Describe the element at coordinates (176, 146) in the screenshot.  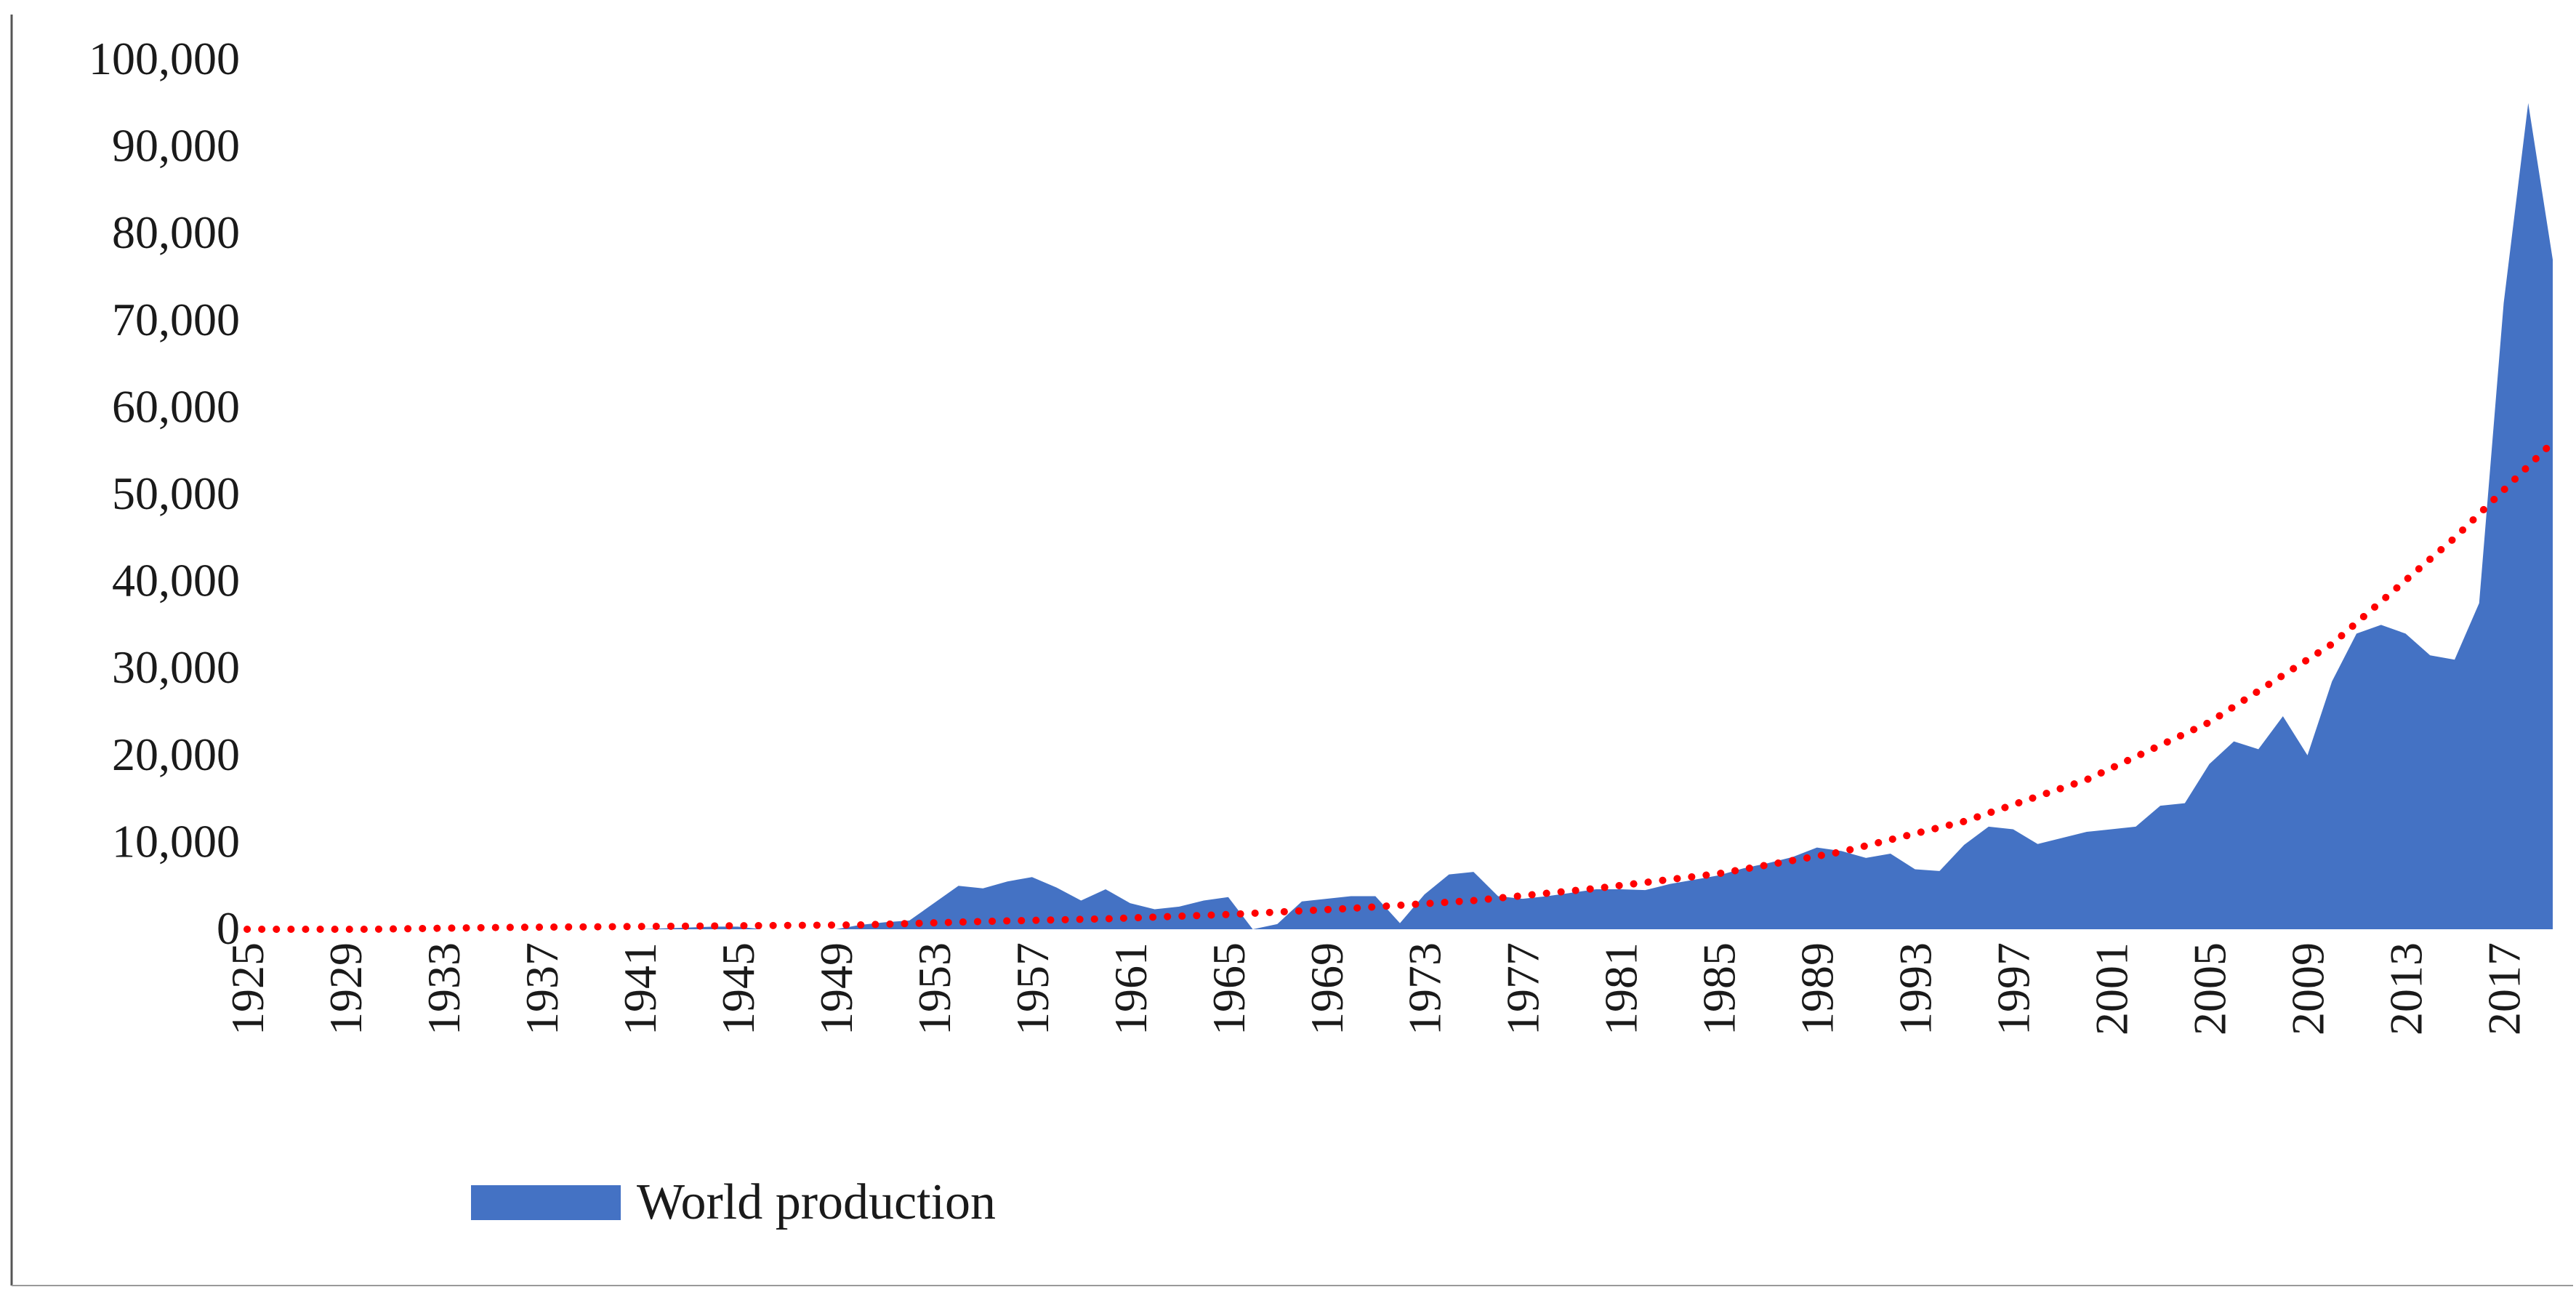
I see `y-tick-label: 90,000` at that location.